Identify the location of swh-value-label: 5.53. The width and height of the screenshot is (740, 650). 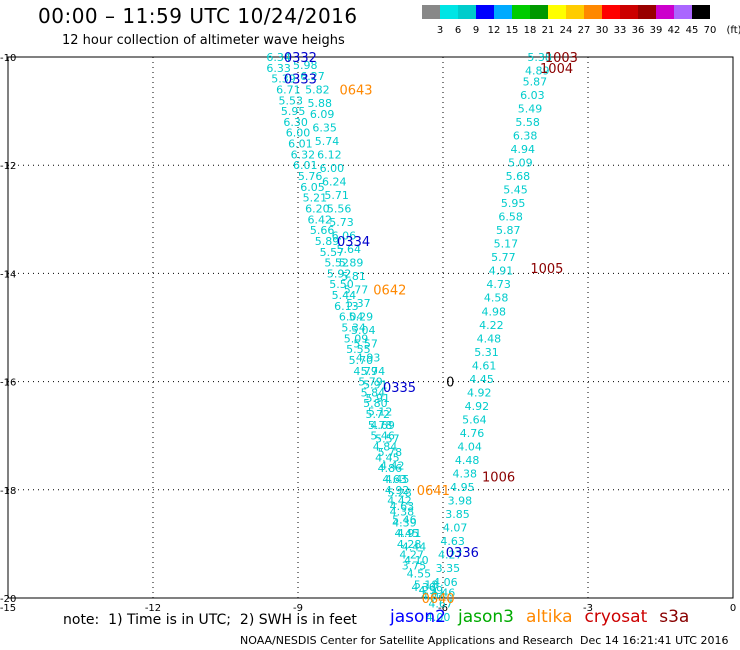
(291, 100).